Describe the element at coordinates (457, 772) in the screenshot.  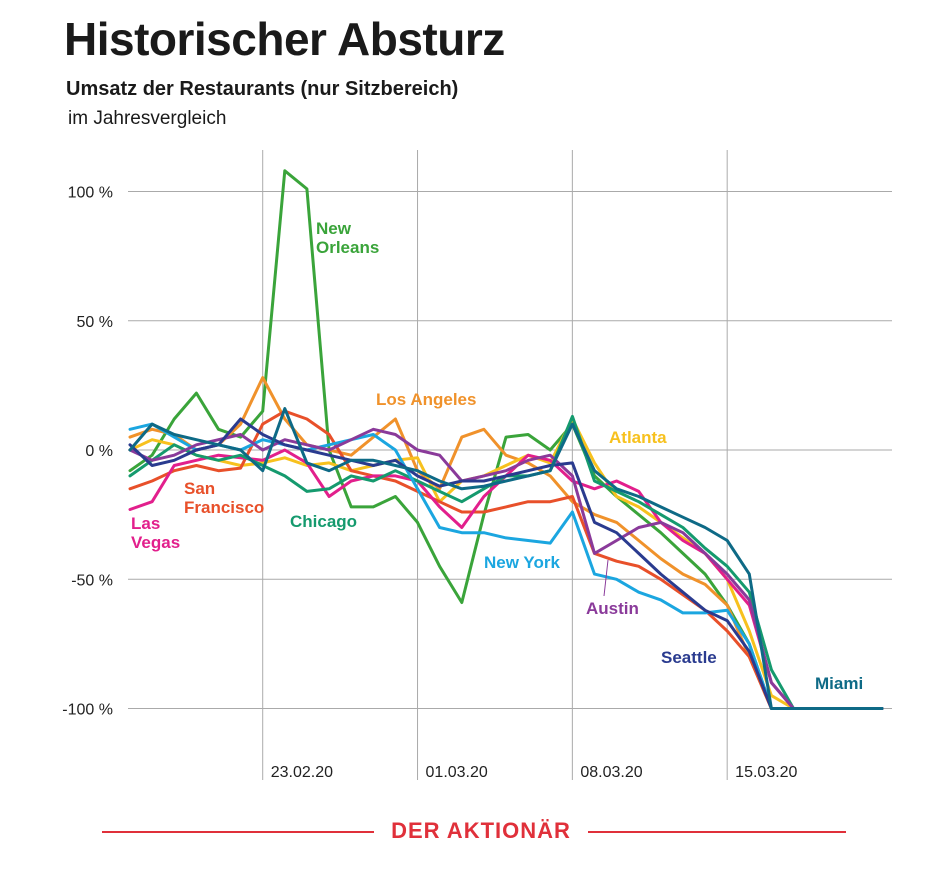
I see `x-tick-label: 01.03.20` at that location.